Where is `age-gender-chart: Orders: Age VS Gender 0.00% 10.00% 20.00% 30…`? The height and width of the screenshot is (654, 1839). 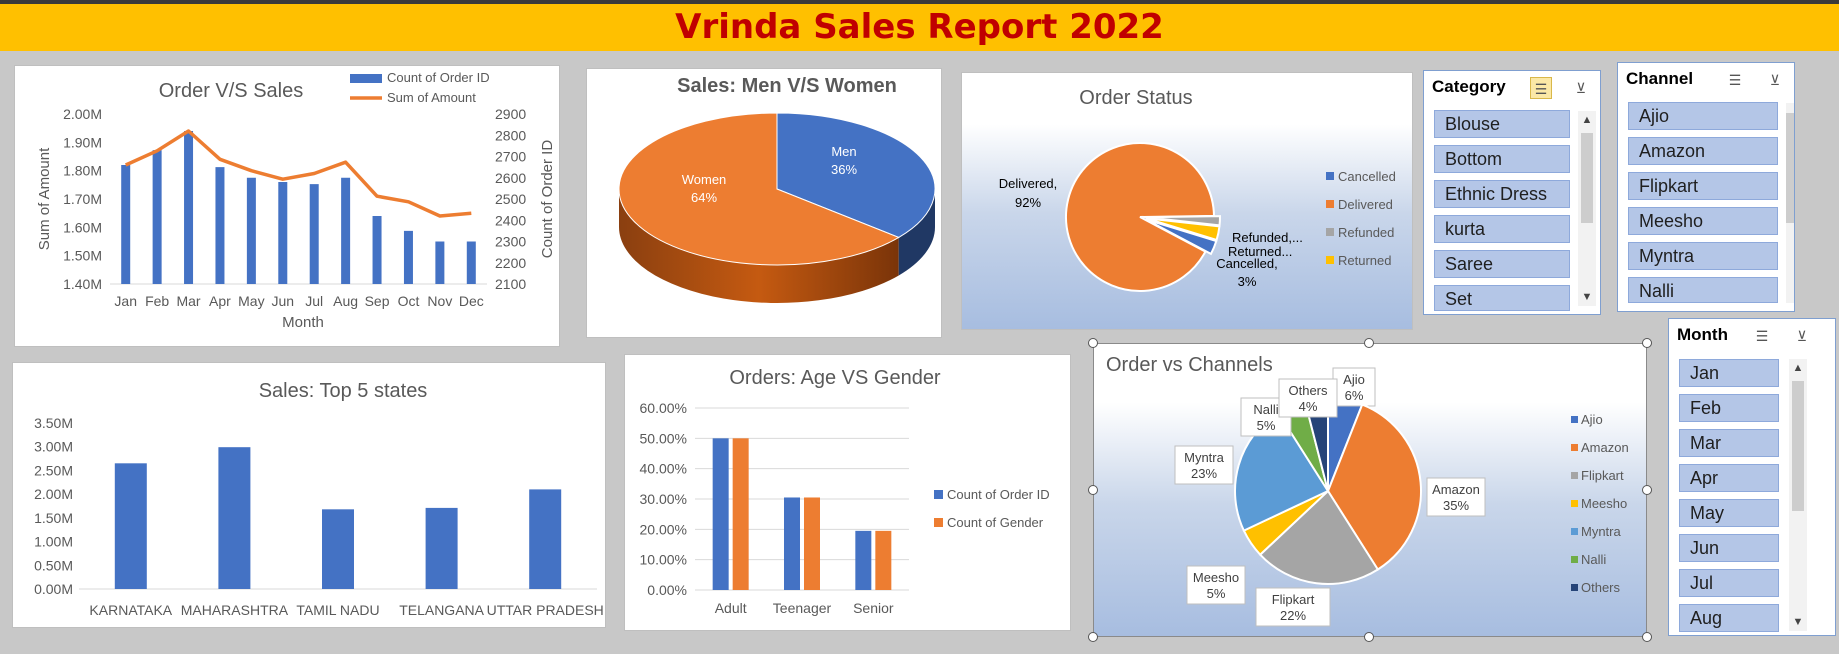 age-gender-chart: Orders: Age VS Gender 0.00% 10.00% 20.00% 30… is located at coordinates (847, 492).